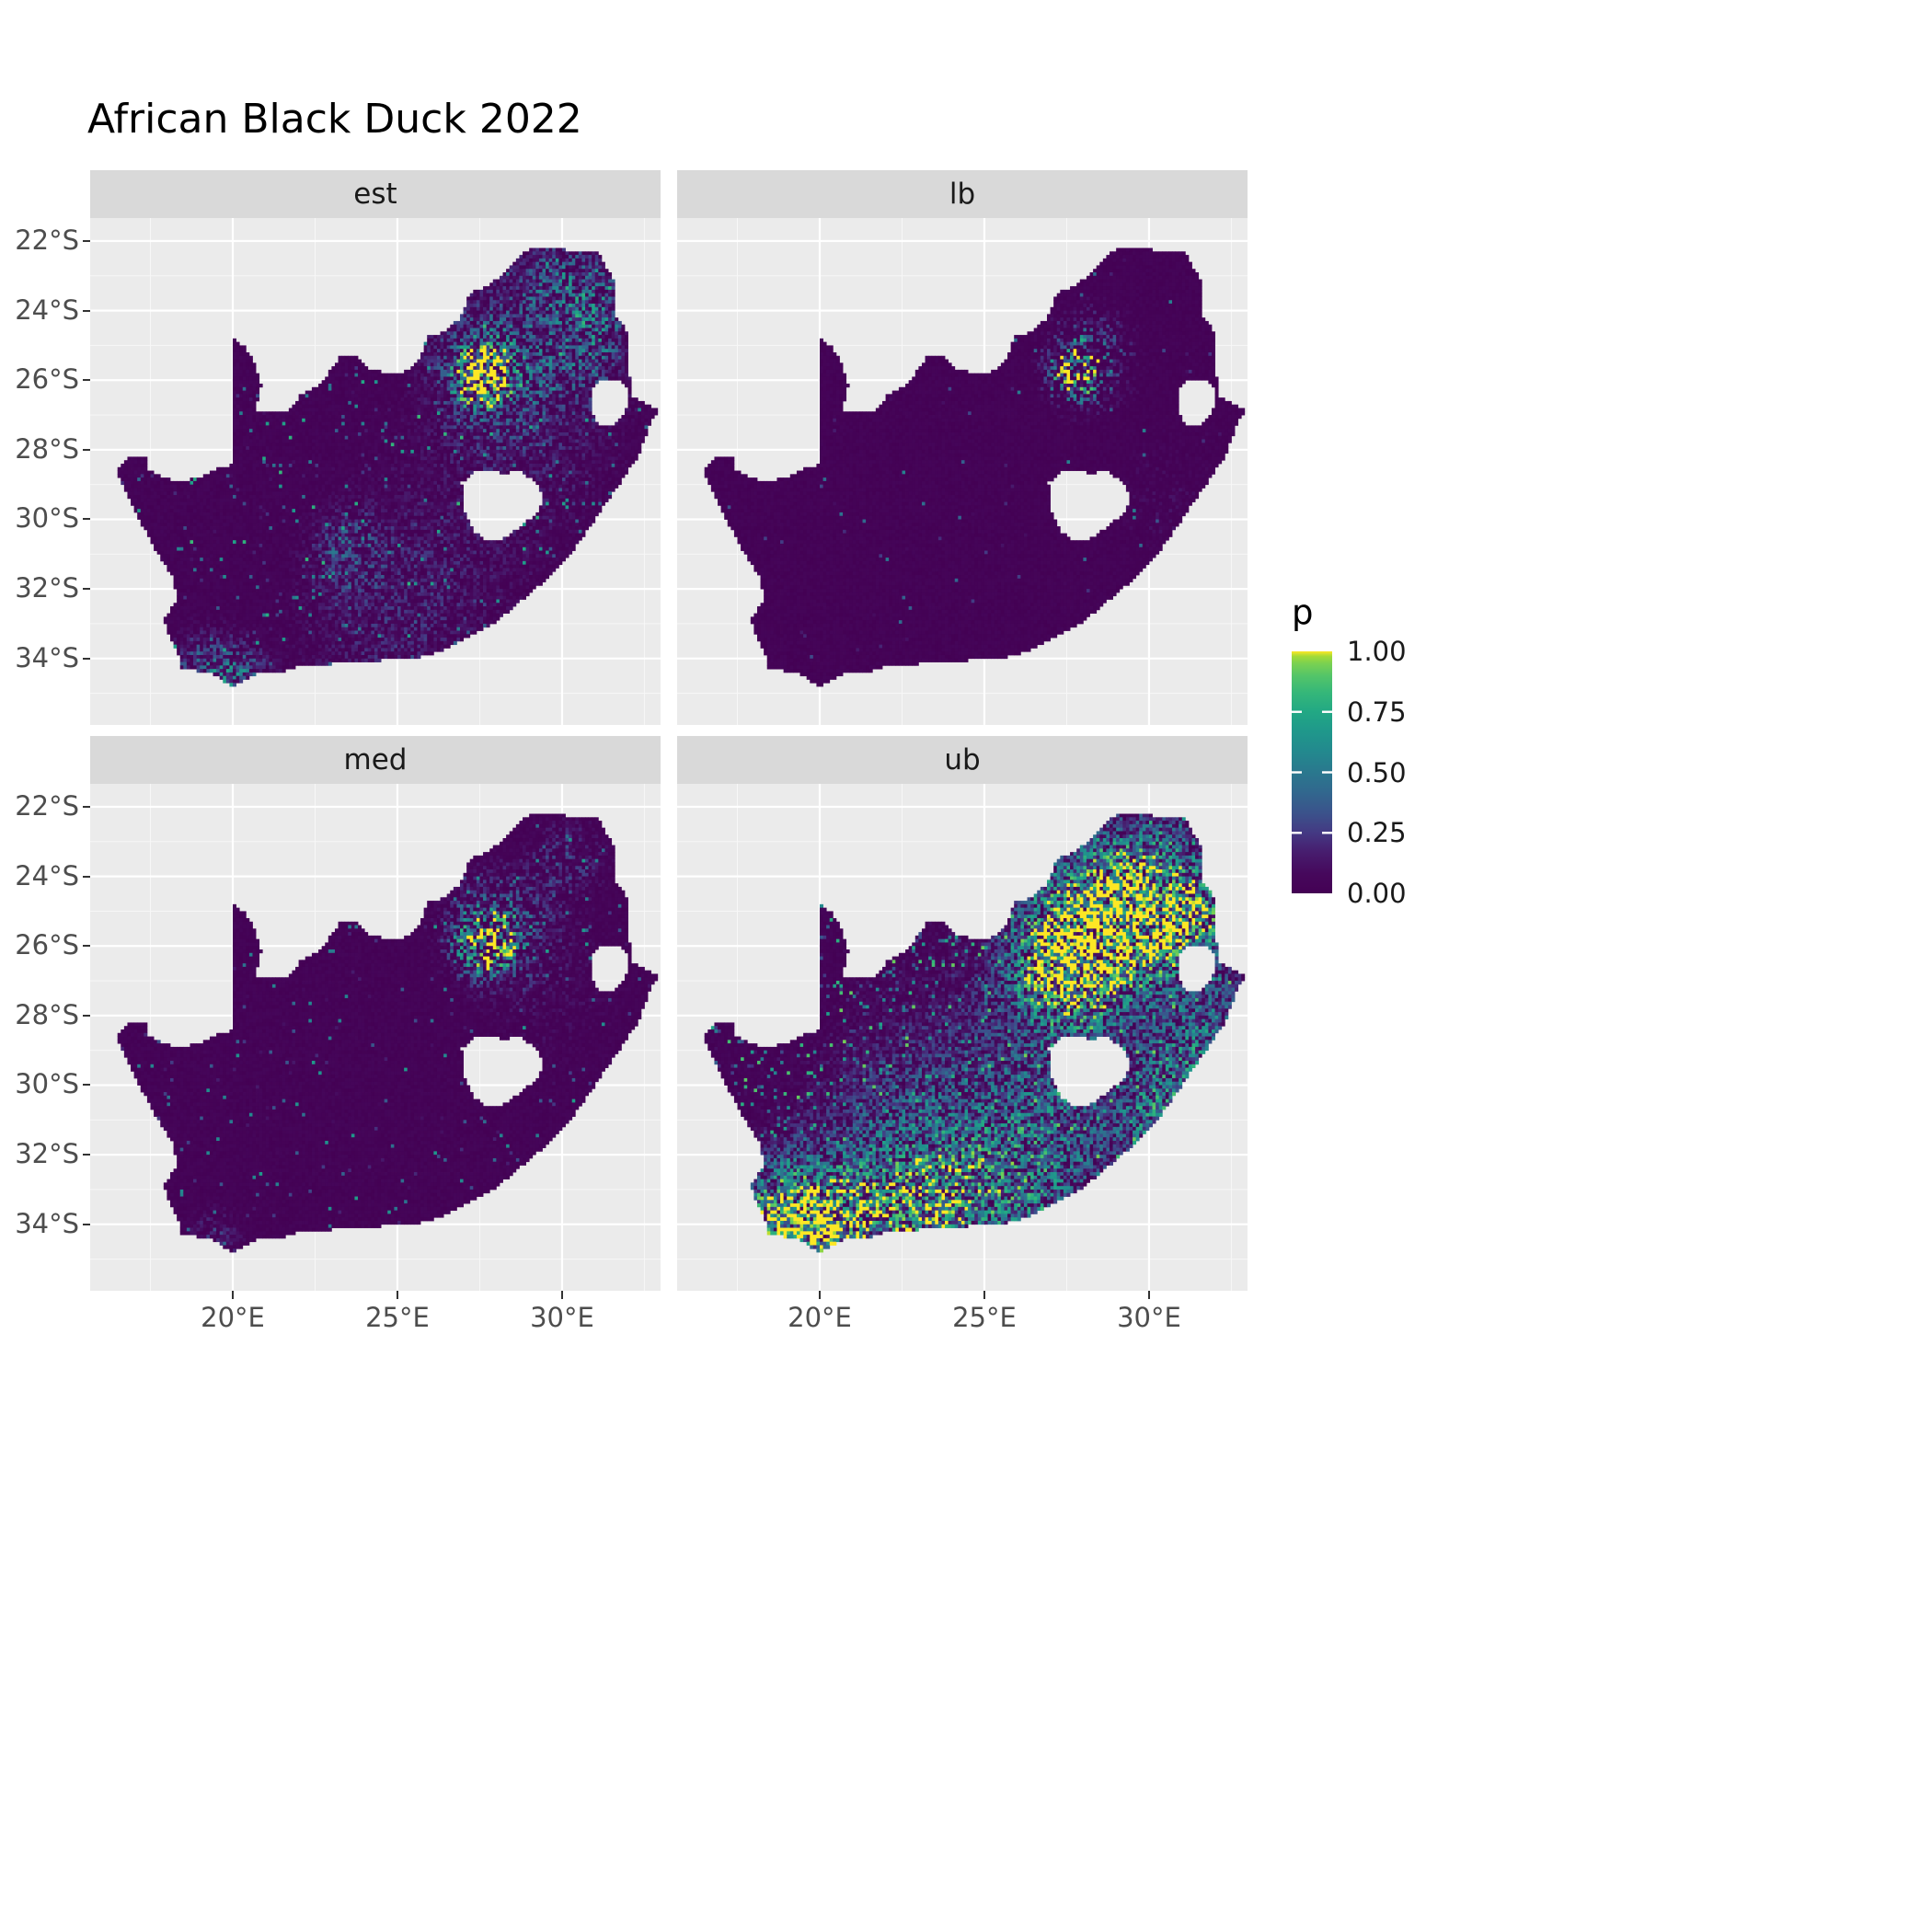 The image size is (1932, 1932). What do you see at coordinates (1312, 772) in the screenshot?
I see `legend-colorbar` at bounding box center [1312, 772].